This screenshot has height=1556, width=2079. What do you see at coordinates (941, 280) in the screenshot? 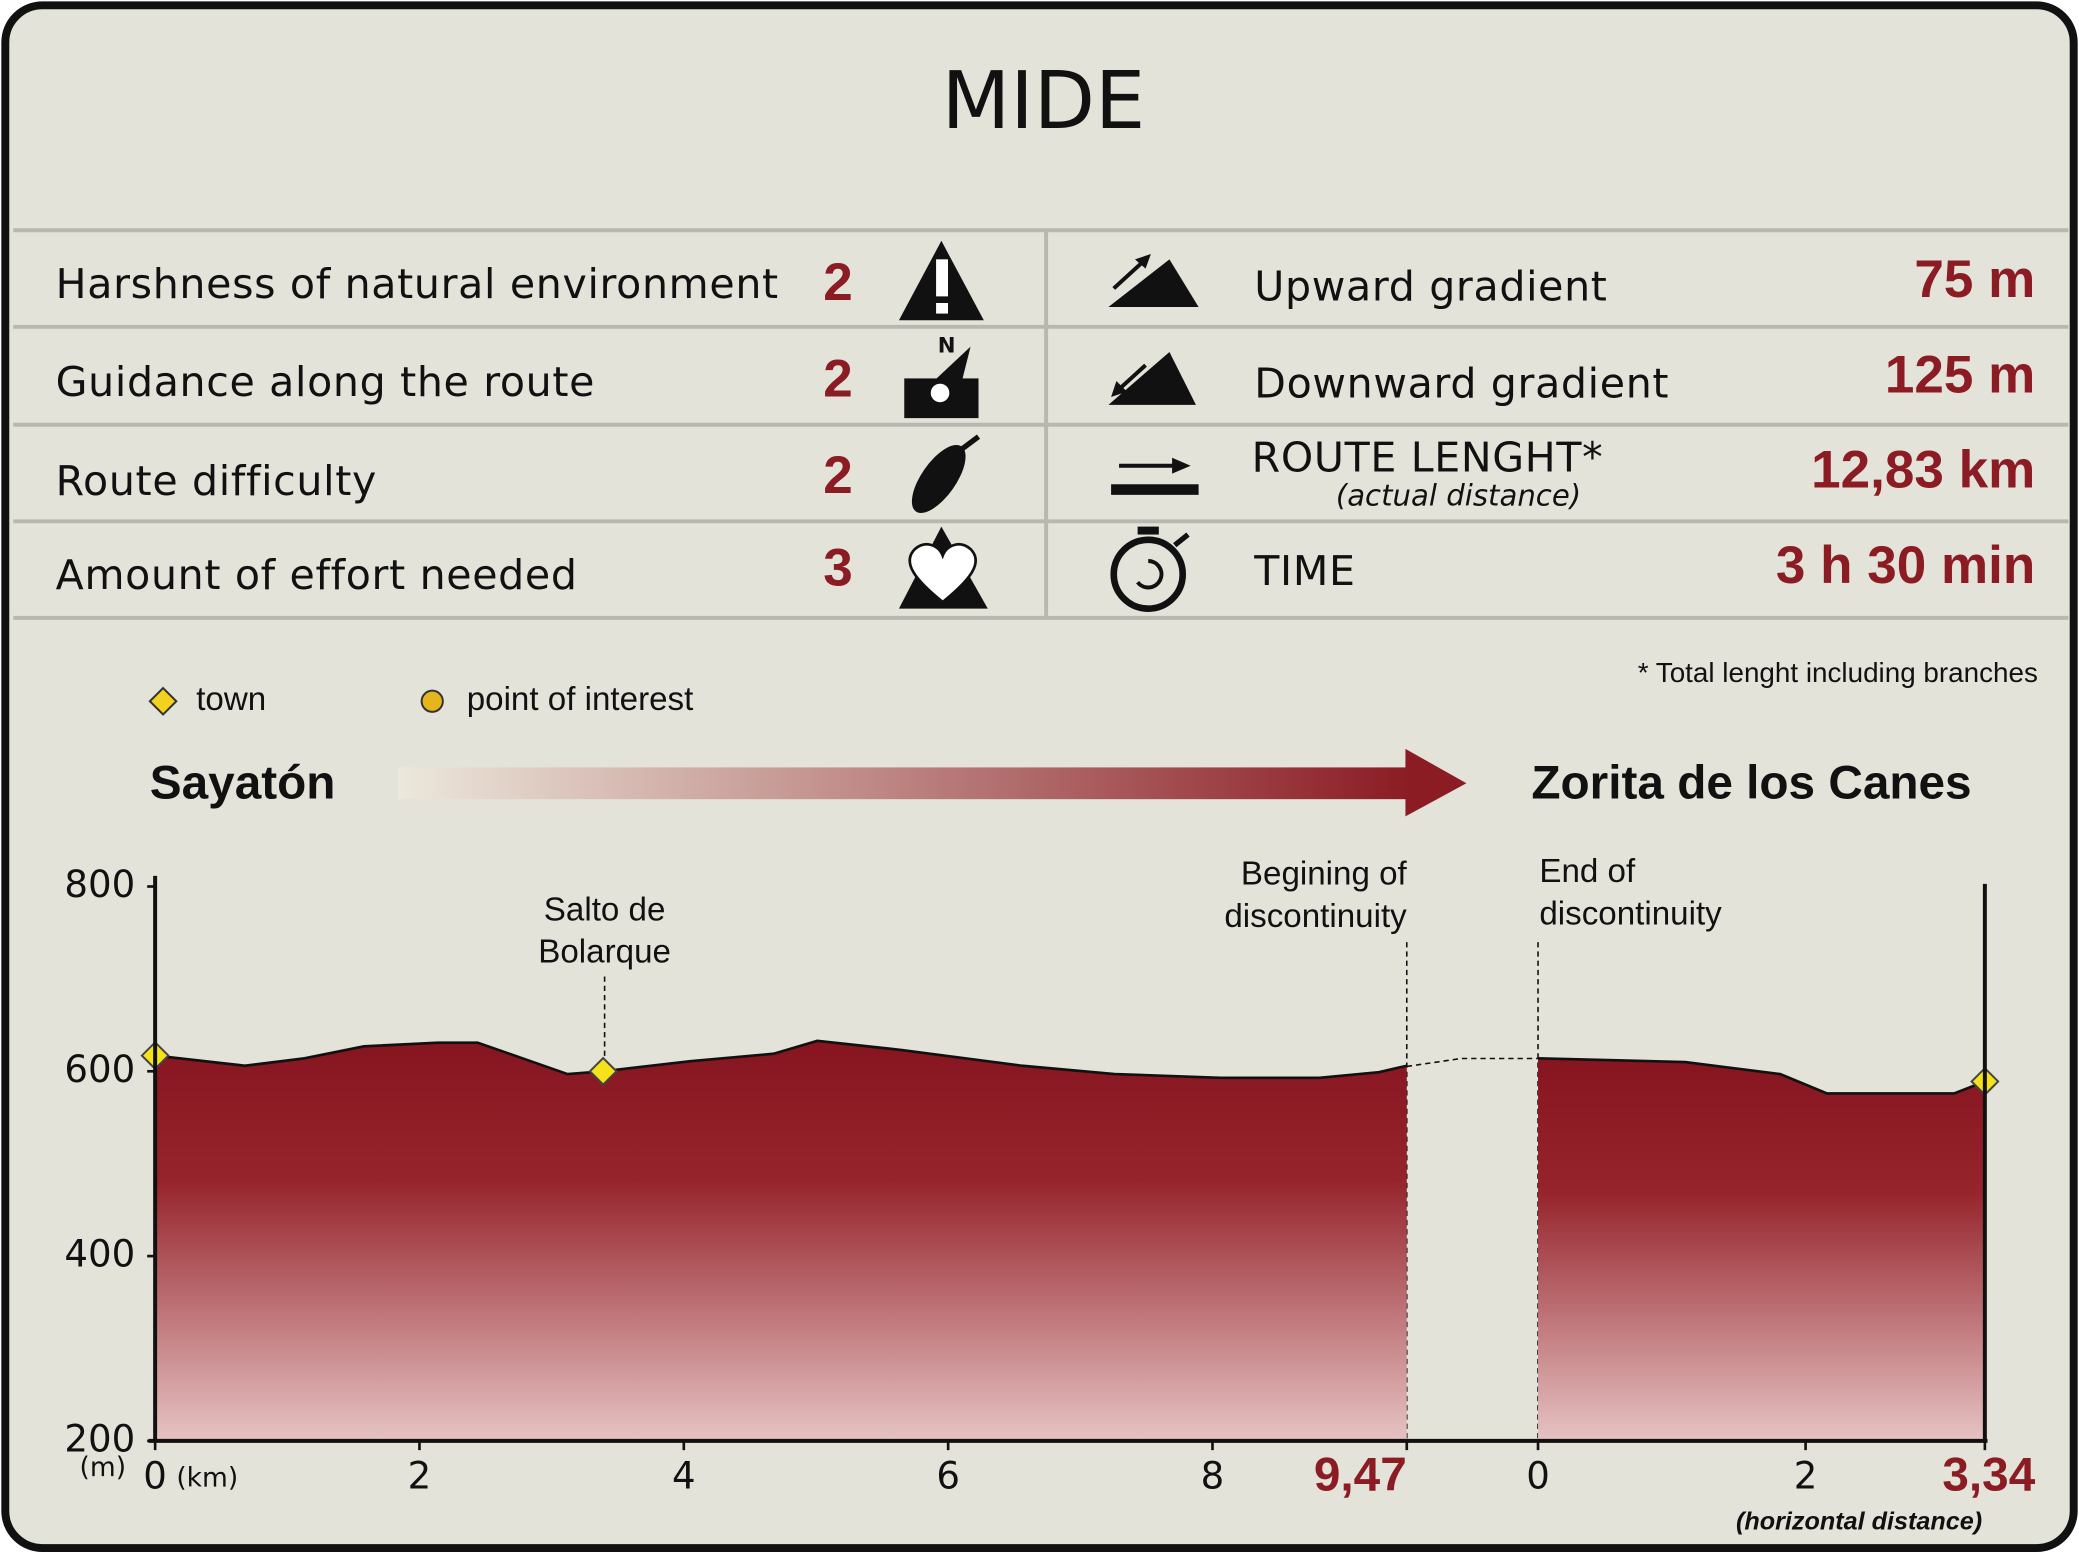
I see `icon-harshness` at bounding box center [941, 280].